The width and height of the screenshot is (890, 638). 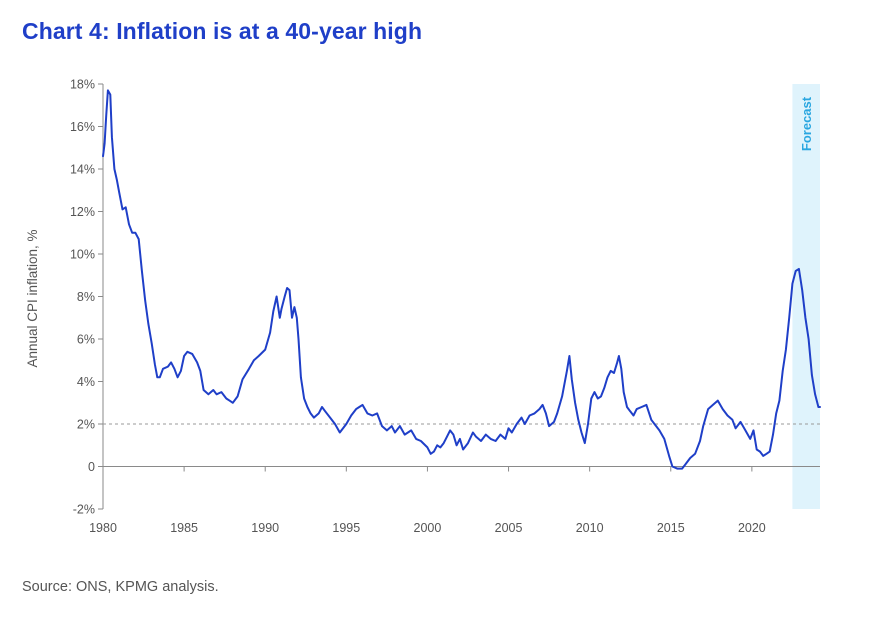 What do you see at coordinates (82, 212) in the screenshot?
I see `y-tick-label: 12%` at bounding box center [82, 212].